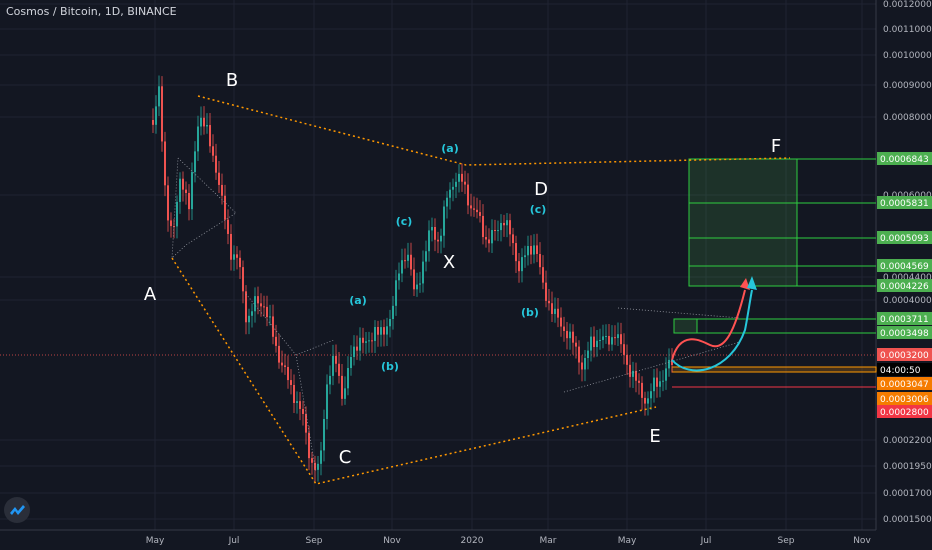  I want to click on y-tick-label: 0.0001950, so click(907, 467).